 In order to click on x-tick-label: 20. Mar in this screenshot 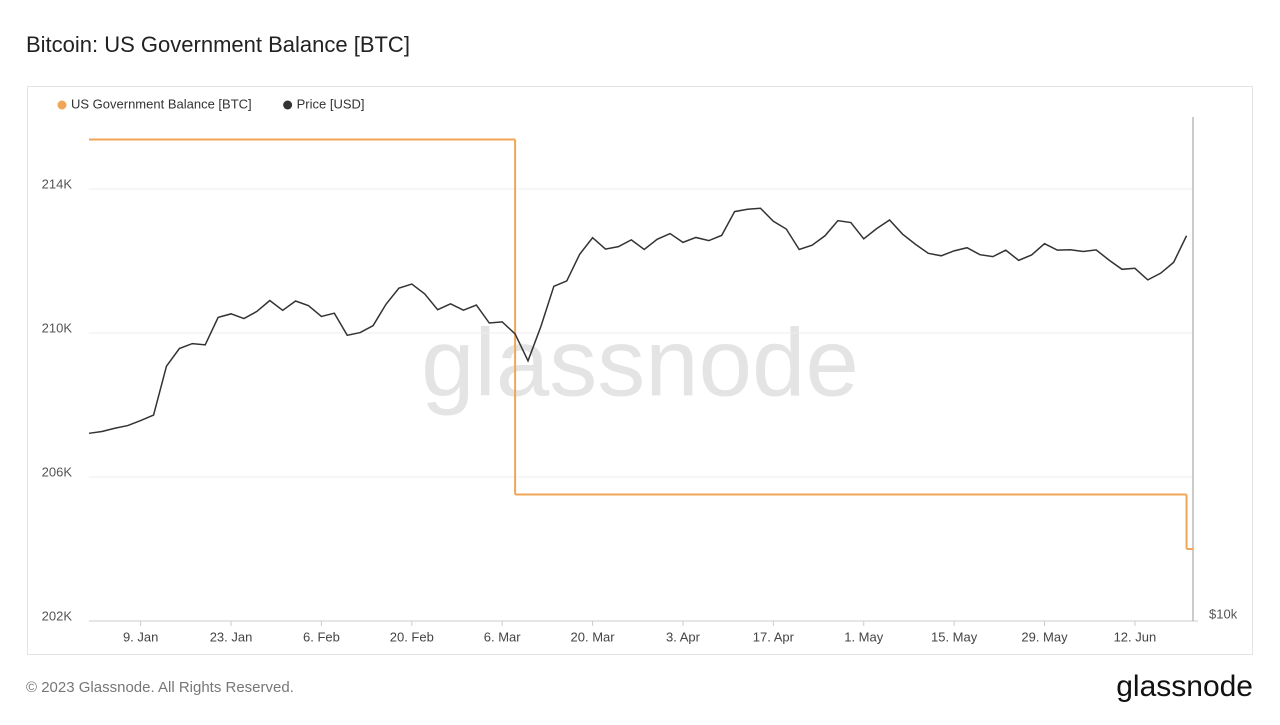, I will do `click(593, 636)`.